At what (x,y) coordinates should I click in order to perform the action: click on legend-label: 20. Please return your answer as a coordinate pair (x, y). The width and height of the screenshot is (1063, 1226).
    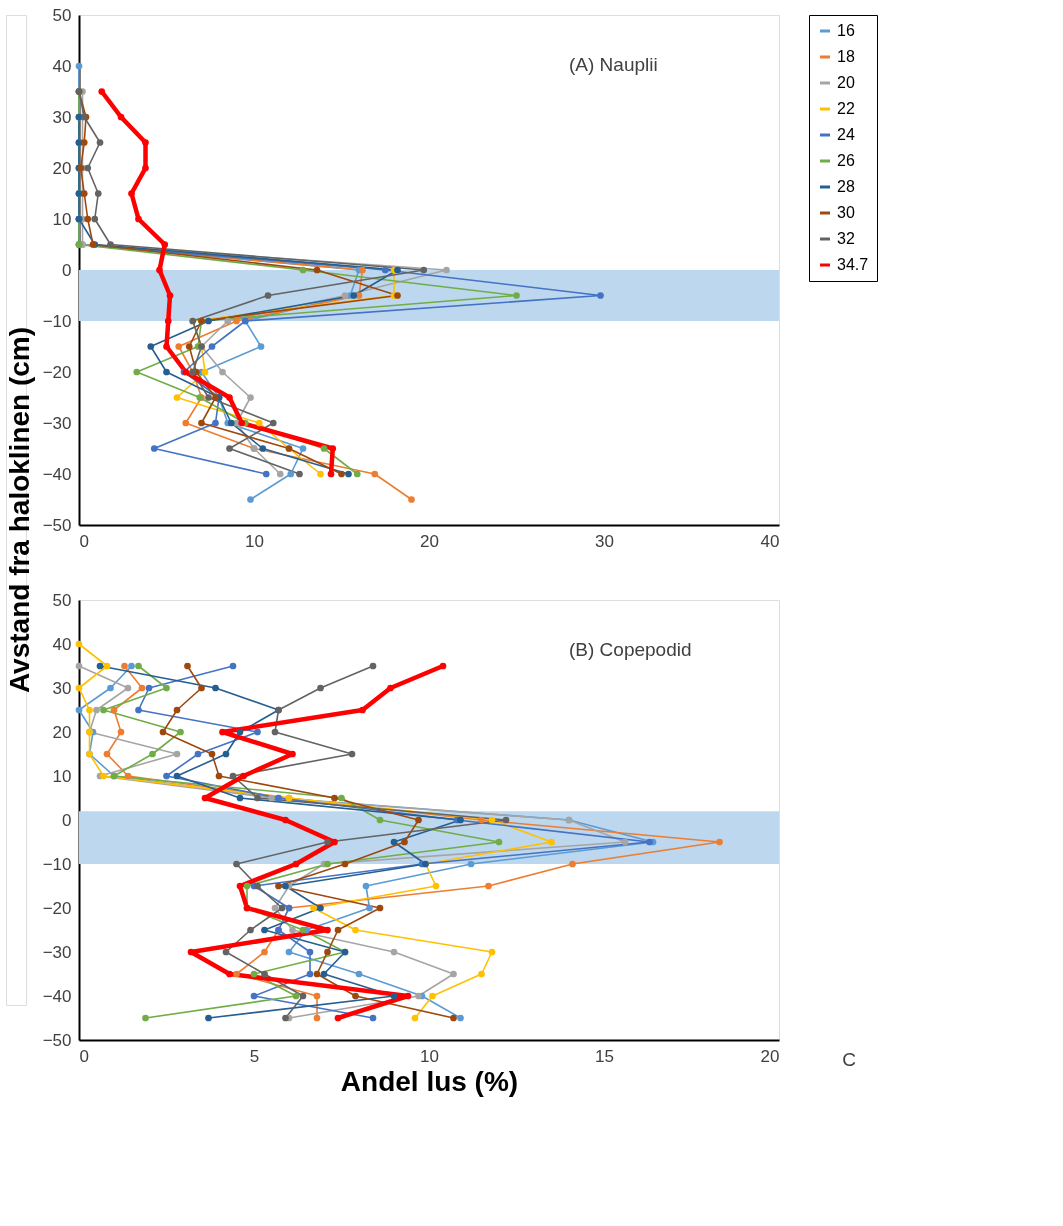
    Looking at the image, I should click on (846, 82).